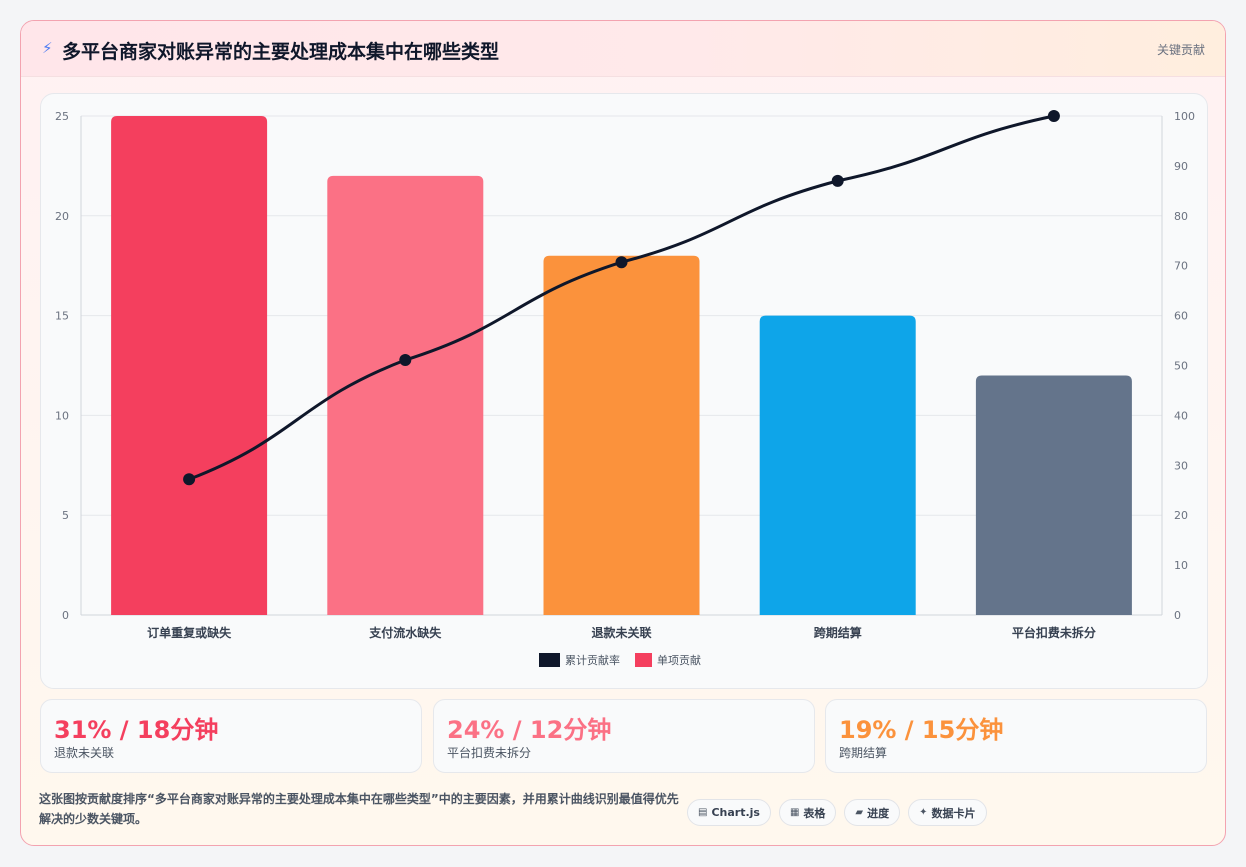  I want to click on x-tick-label: 退款未关联, so click(621, 632).